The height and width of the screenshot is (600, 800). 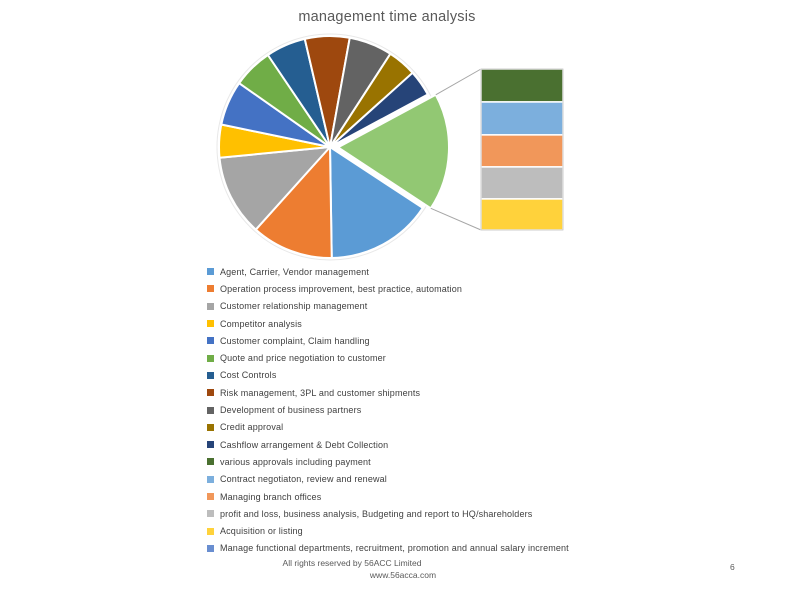 I want to click on legend-label: Customer complaint, Claim handling, so click(x=295, y=340).